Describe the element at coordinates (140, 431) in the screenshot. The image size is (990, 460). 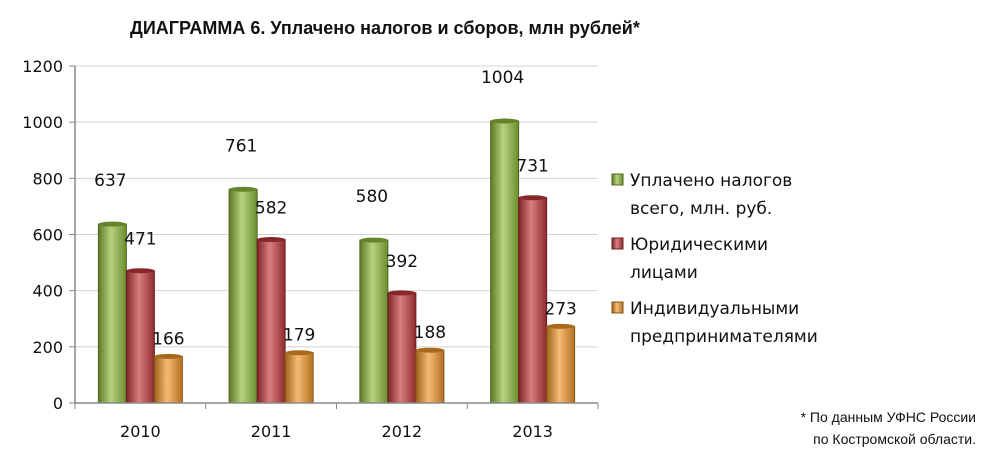
I see `x-tick-label: 2010` at that location.